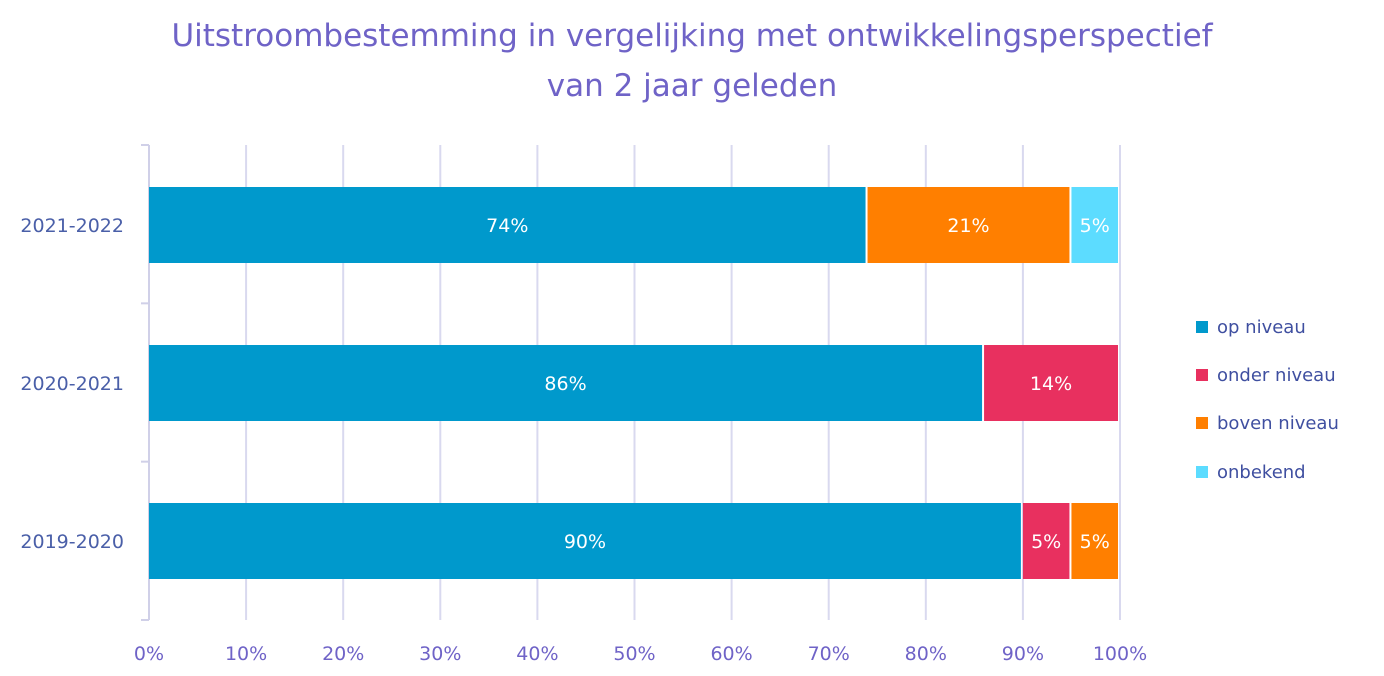 This screenshot has width=1384, height=676. What do you see at coordinates (1278, 423) in the screenshot?
I see `legend-label: boven niveau` at bounding box center [1278, 423].